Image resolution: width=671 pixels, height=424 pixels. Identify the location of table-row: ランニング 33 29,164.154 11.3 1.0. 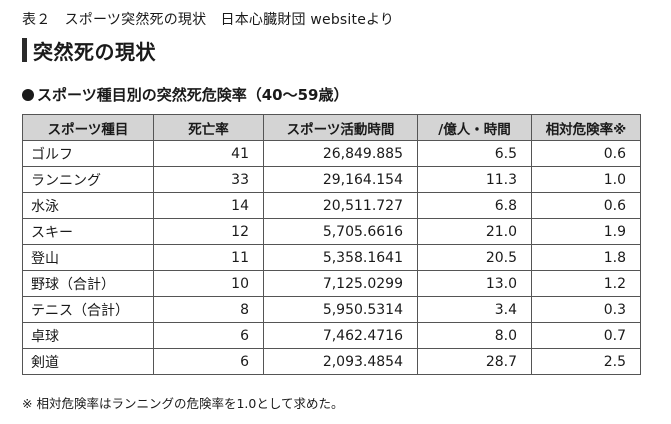
(331, 179).